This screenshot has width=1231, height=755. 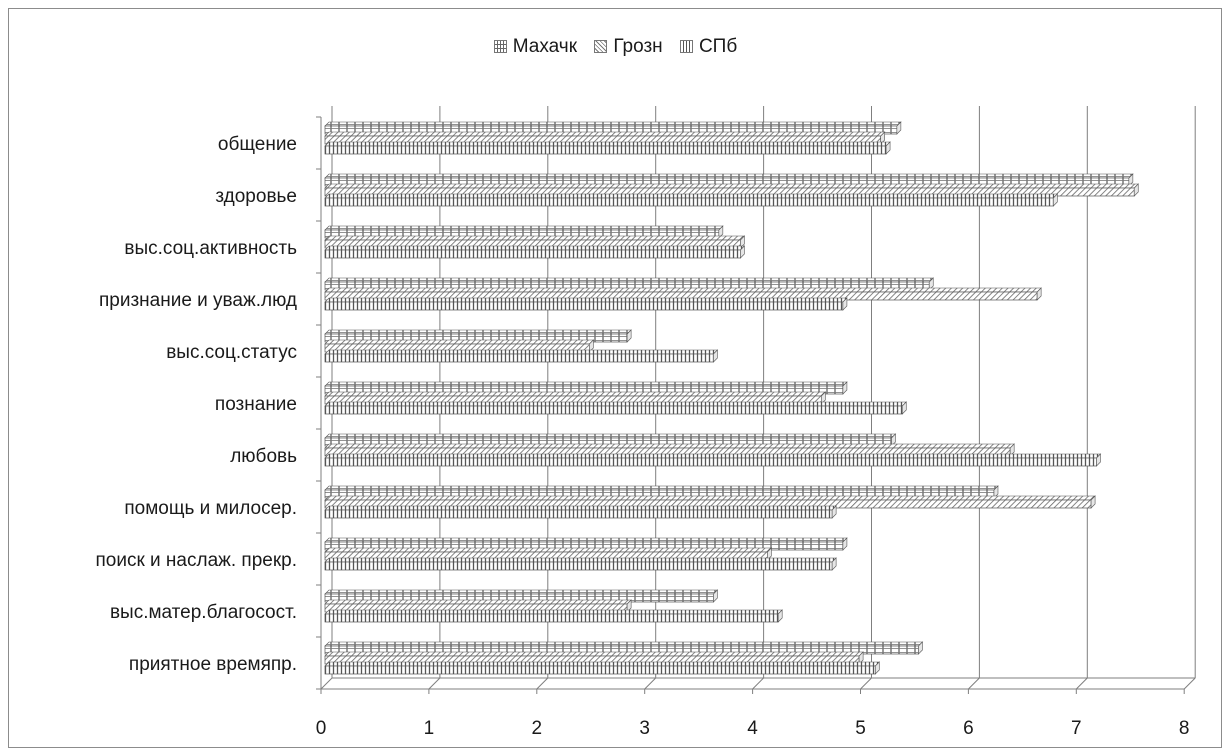 I want to click on category-label-8: поиск и наслаж. прекр., so click(x=196, y=560).